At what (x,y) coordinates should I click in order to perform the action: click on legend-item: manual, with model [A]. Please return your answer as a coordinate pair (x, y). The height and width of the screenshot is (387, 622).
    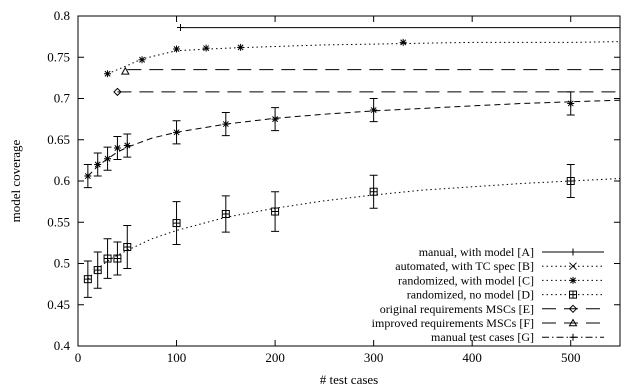
    Looking at the image, I should click on (511, 252).